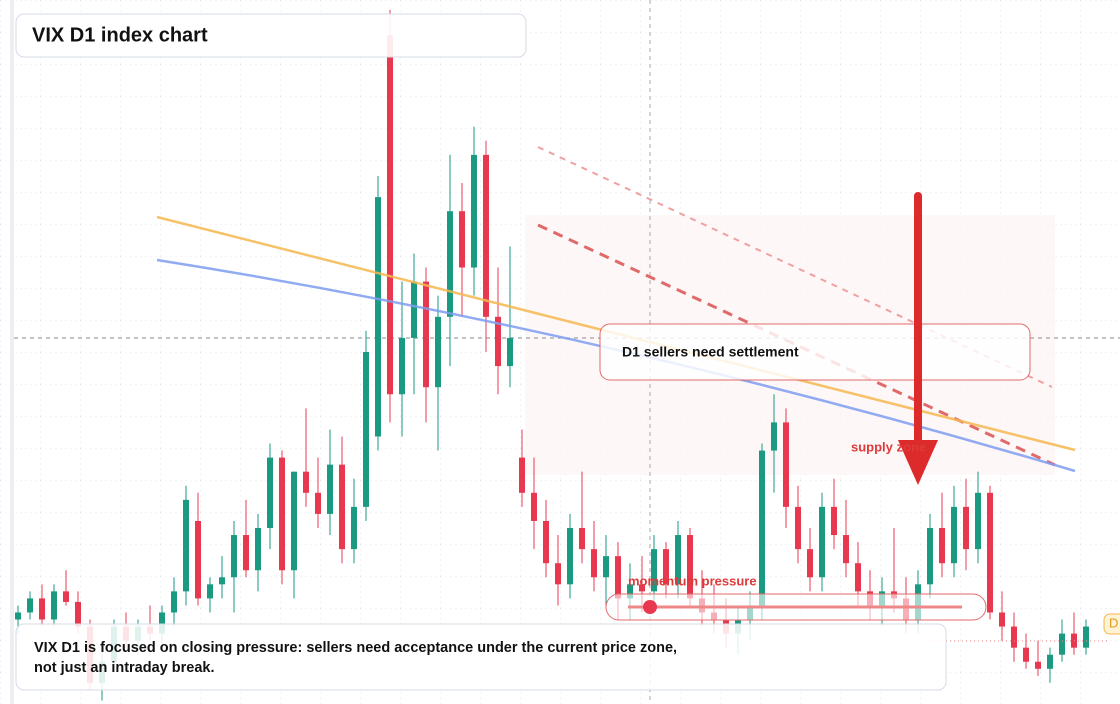 The image size is (1120, 704). What do you see at coordinates (124, 668) in the screenshot?
I see `note-line: not just an intraday break.` at bounding box center [124, 668].